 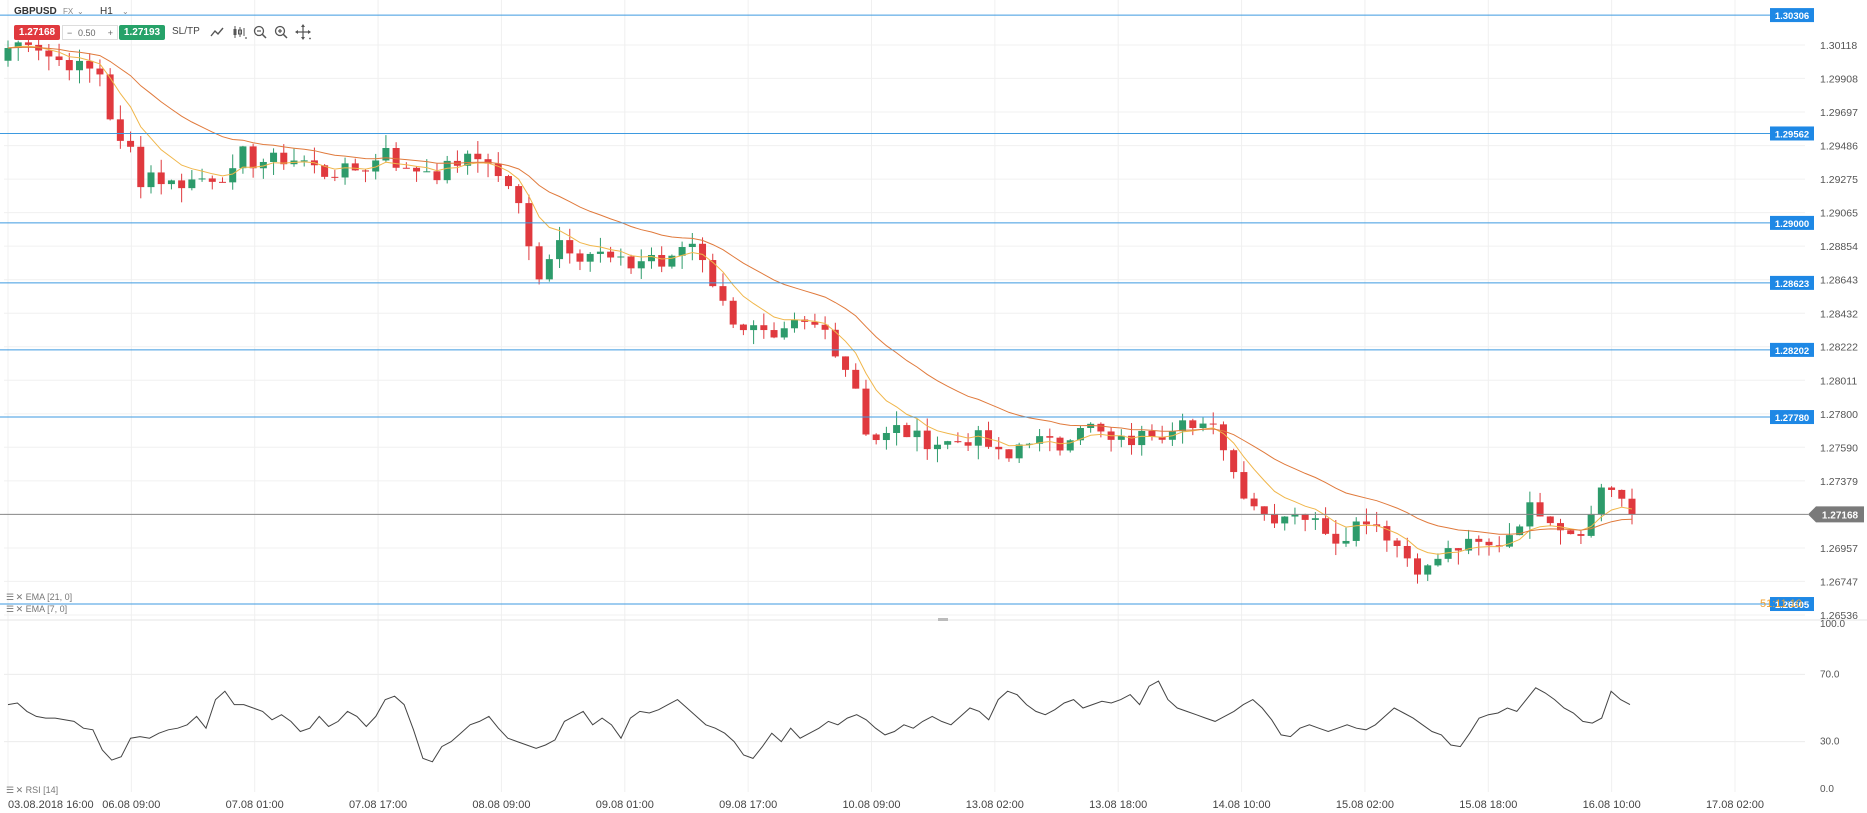 What do you see at coordinates (80, 11) in the screenshot?
I see `chevron-down-icon: ⌄` at bounding box center [80, 11].